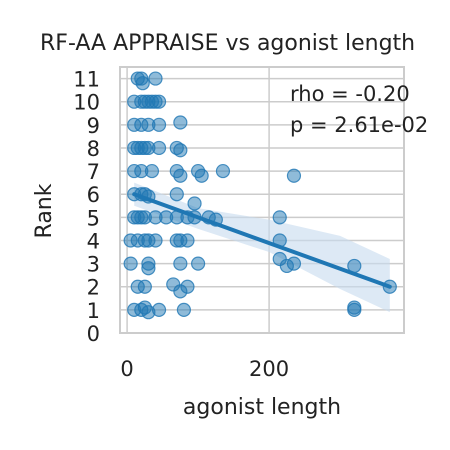 This screenshot has height=450, width=450. What do you see at coordinates (227, 43) in the screenshot?
I see `chart-title: RF-AA APPRAISE vs agonist length` at bounding box center [227, 43].